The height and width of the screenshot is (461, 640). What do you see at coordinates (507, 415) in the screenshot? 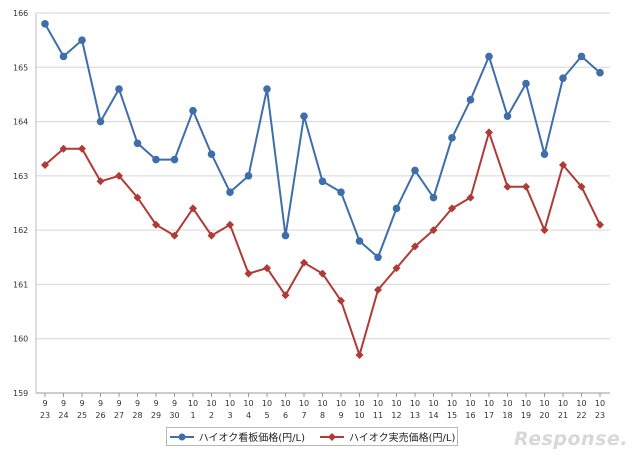
I see `x-tick-label-day: 18` at bounding box center [507, 415].